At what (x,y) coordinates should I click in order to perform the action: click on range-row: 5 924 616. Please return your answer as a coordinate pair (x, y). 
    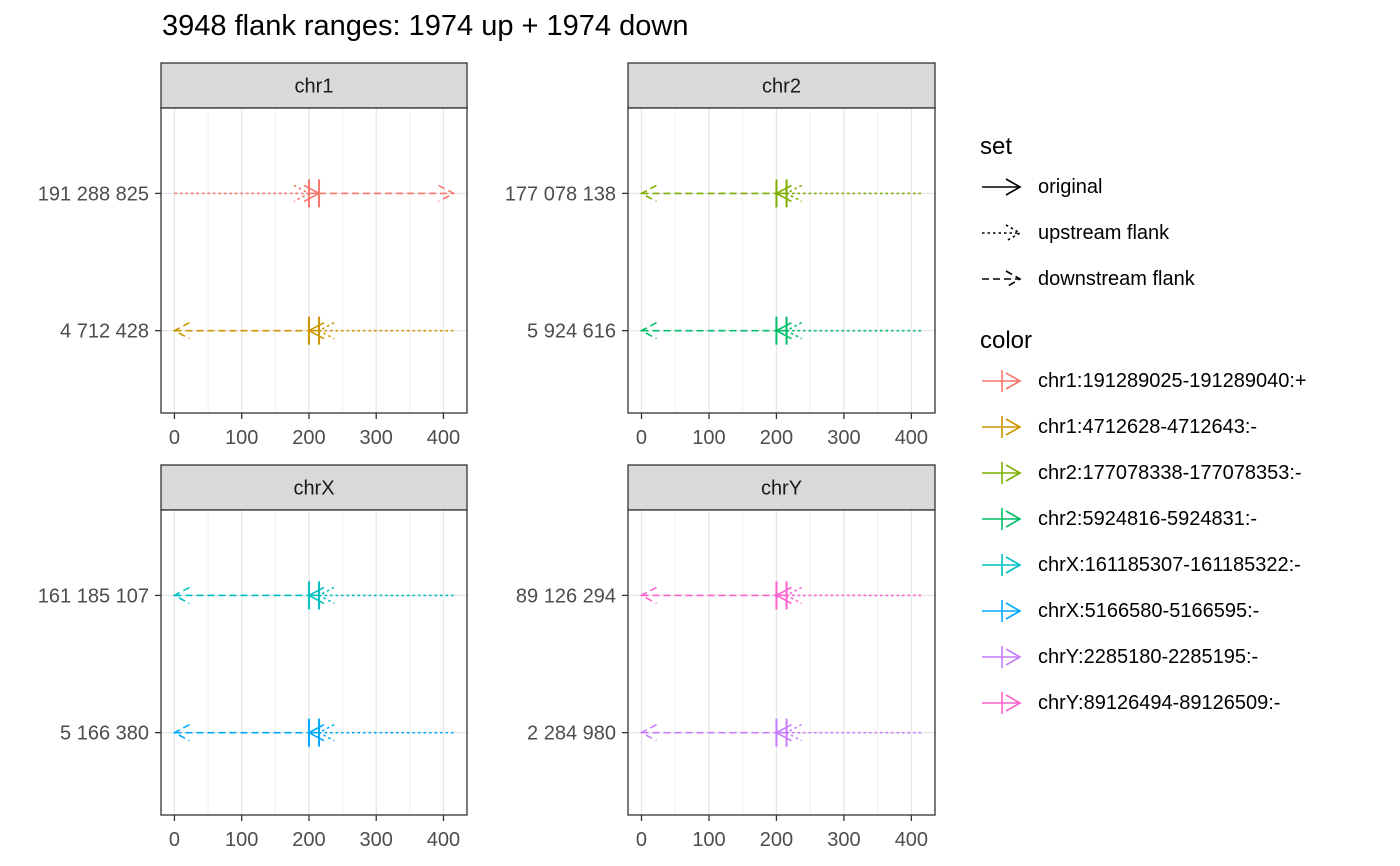
    Looking at the image, I should click on (724, 330).